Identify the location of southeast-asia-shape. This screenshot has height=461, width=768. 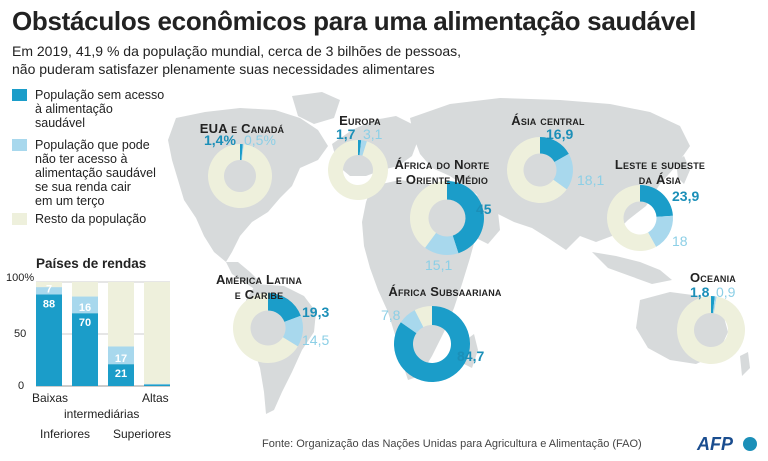
(632, 268).